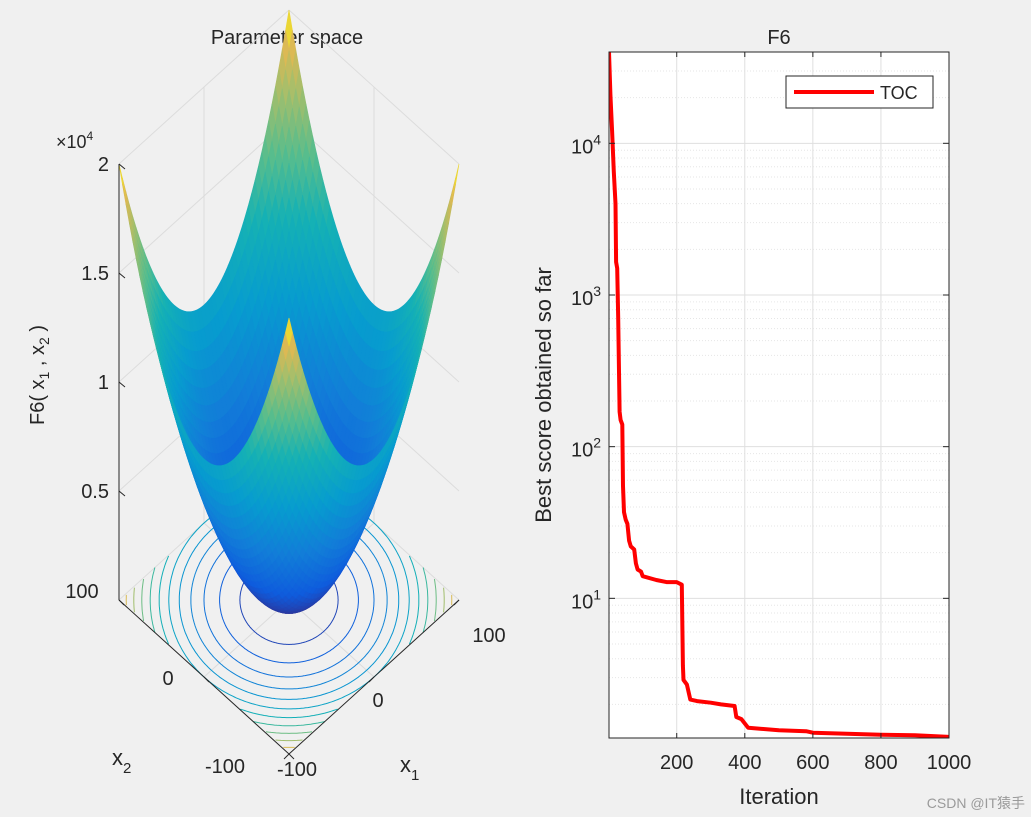 This screenshot has height=817, width=1031. I want to click on x-tick-labels: 200 400 600 800 1000, so click(815, 763).